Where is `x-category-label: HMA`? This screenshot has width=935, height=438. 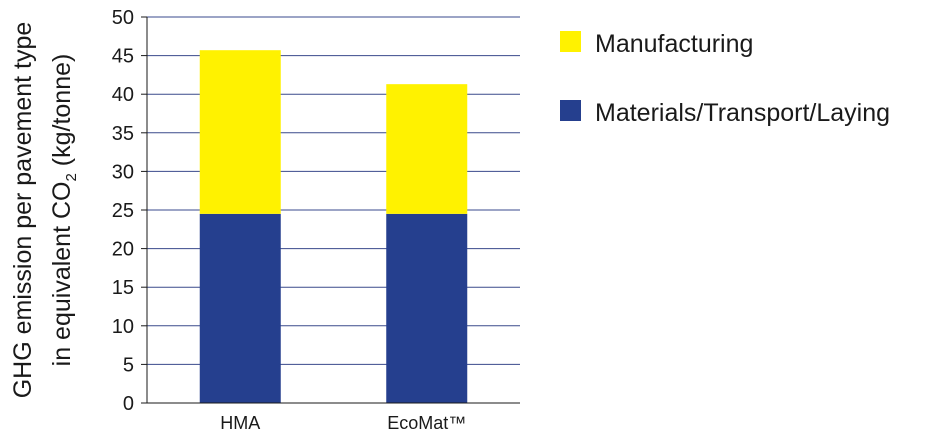
x-category-label: HMA is located at coordinates (240, 423).